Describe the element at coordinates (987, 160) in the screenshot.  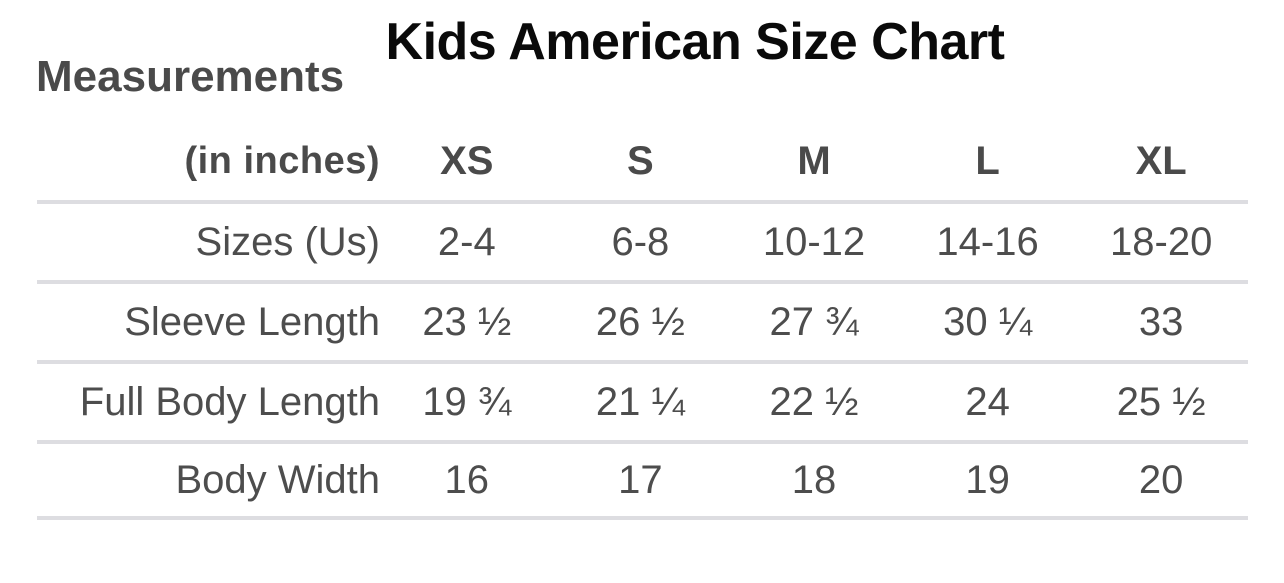
I see `column-header-l: L` at that location.